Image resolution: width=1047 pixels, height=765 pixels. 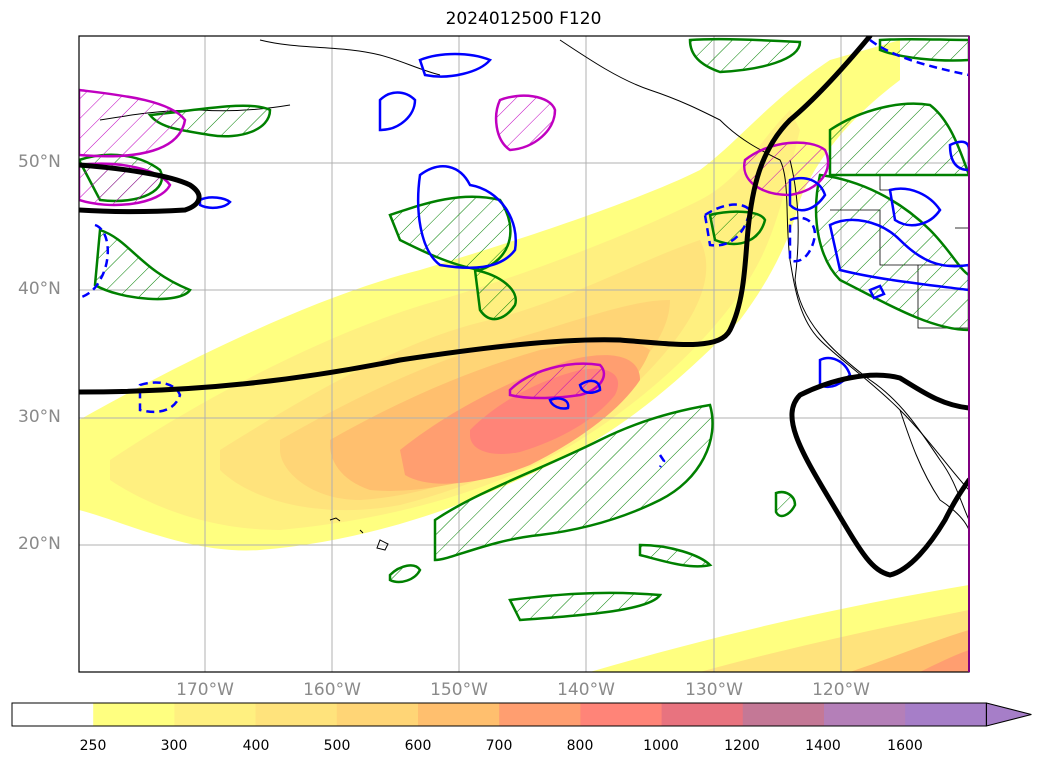 I want to click on colorbar-outline, so click(x=499, y=714).